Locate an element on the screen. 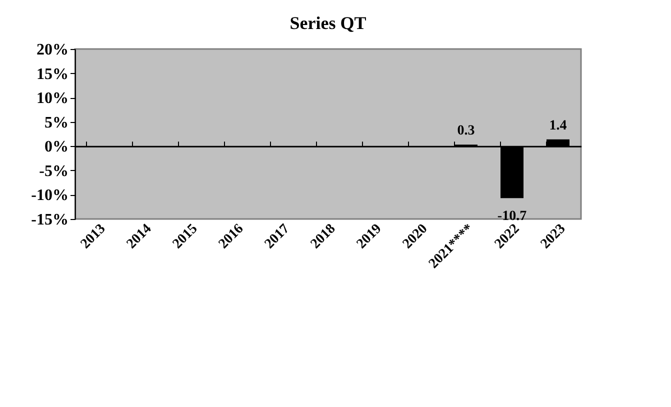 This screenshot has width=671, height=407. y-tick-label: -5% is located at coordinates (53, 171).